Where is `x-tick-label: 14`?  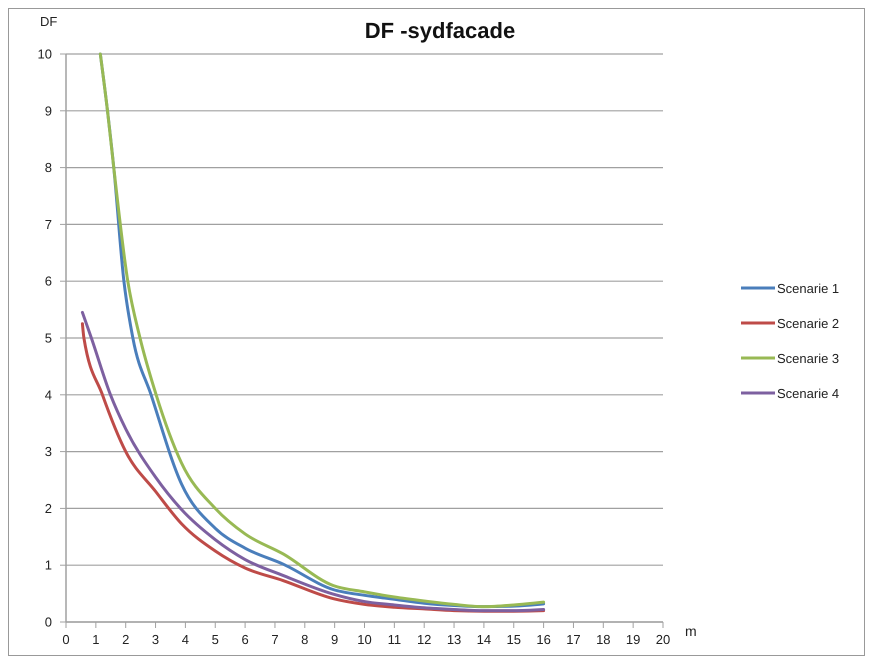
x-tick-label: 14 is located at coordinates (484, 639).